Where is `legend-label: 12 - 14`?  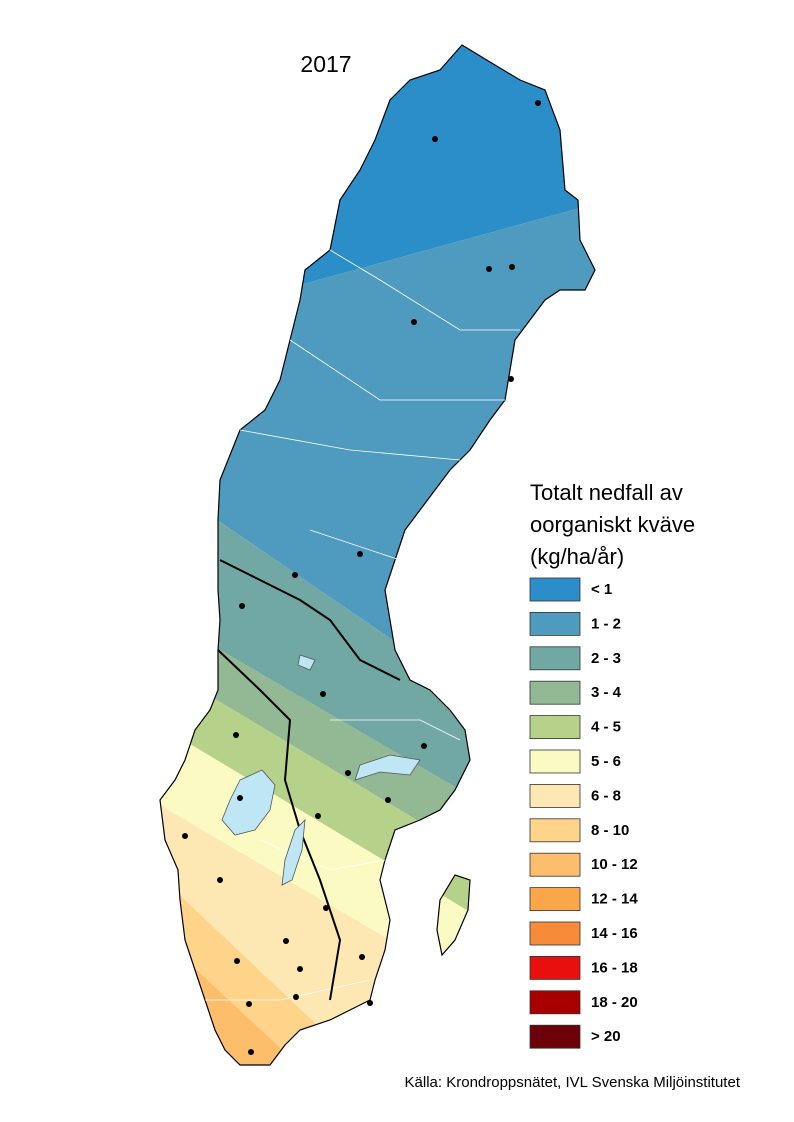 legend-label: 12 - 14 is located at coordinates (614, 899).